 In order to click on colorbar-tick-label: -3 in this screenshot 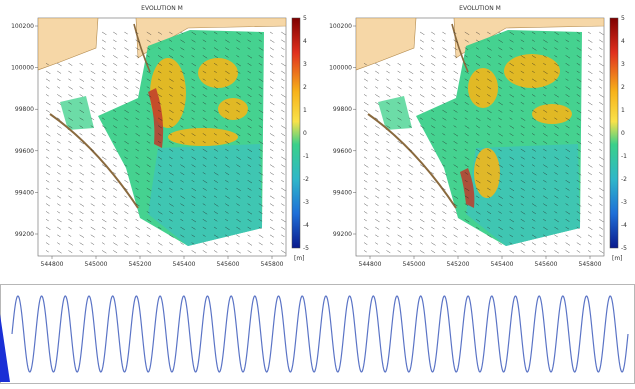, I will do `click(306, 202)`.